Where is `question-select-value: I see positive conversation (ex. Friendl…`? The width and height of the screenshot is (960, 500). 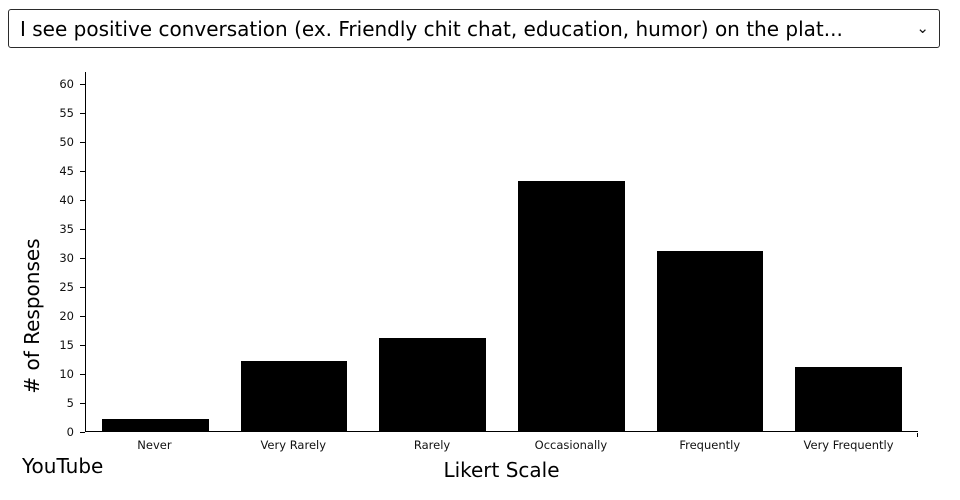 question-select-value: I see positive conversation (ex. Friendl… is located at coordinates (431, 28).